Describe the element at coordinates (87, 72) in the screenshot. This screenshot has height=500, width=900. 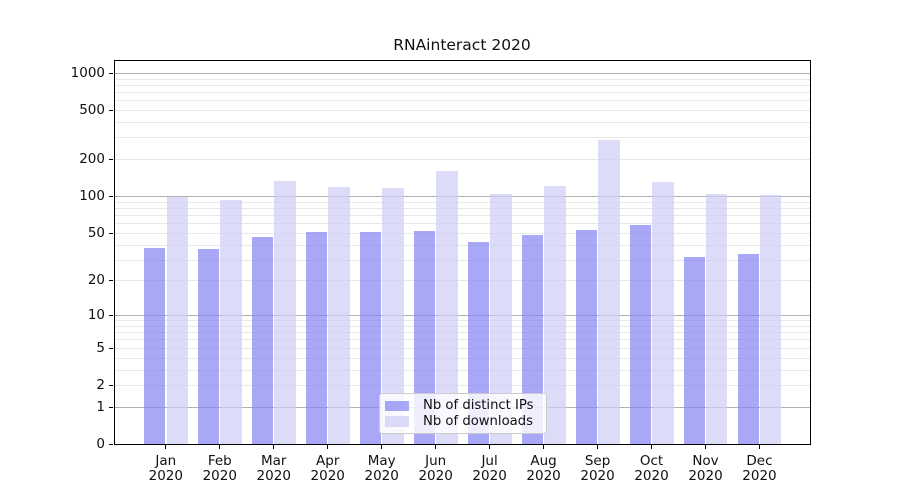
I see `y-tick-label: 1000` at that location.